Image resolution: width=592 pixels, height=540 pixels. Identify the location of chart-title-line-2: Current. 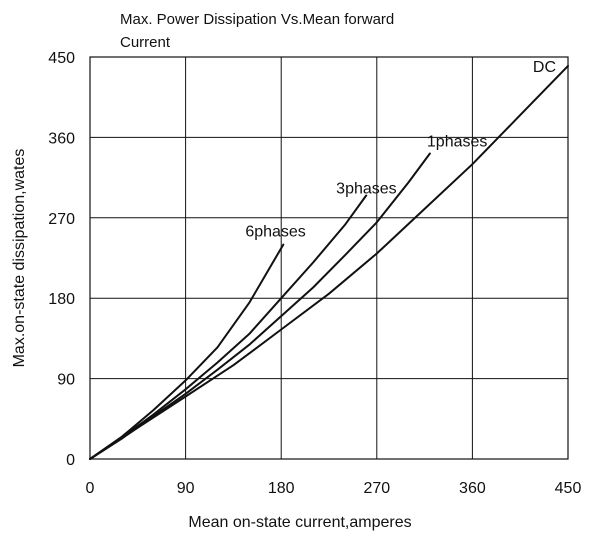
(145, 42).